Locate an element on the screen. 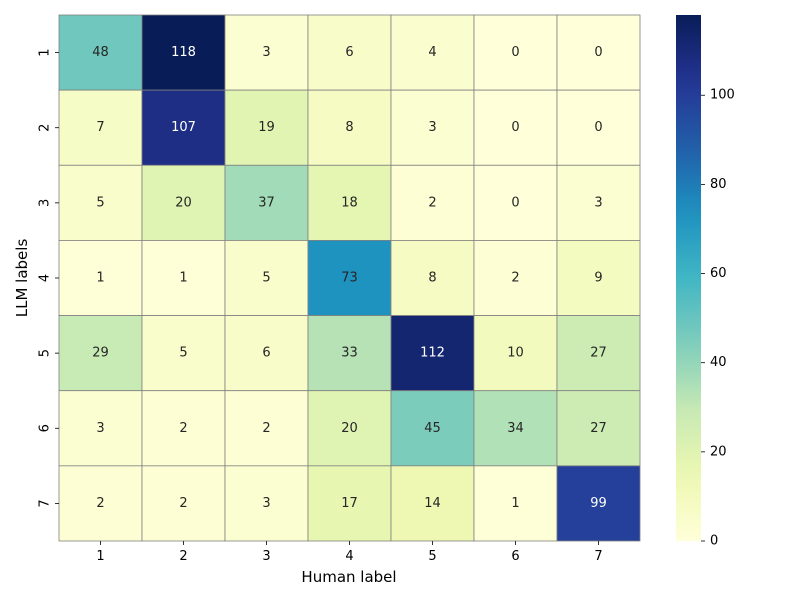  colorbar-tick-label: 40 is located at coordinates (718, 362).